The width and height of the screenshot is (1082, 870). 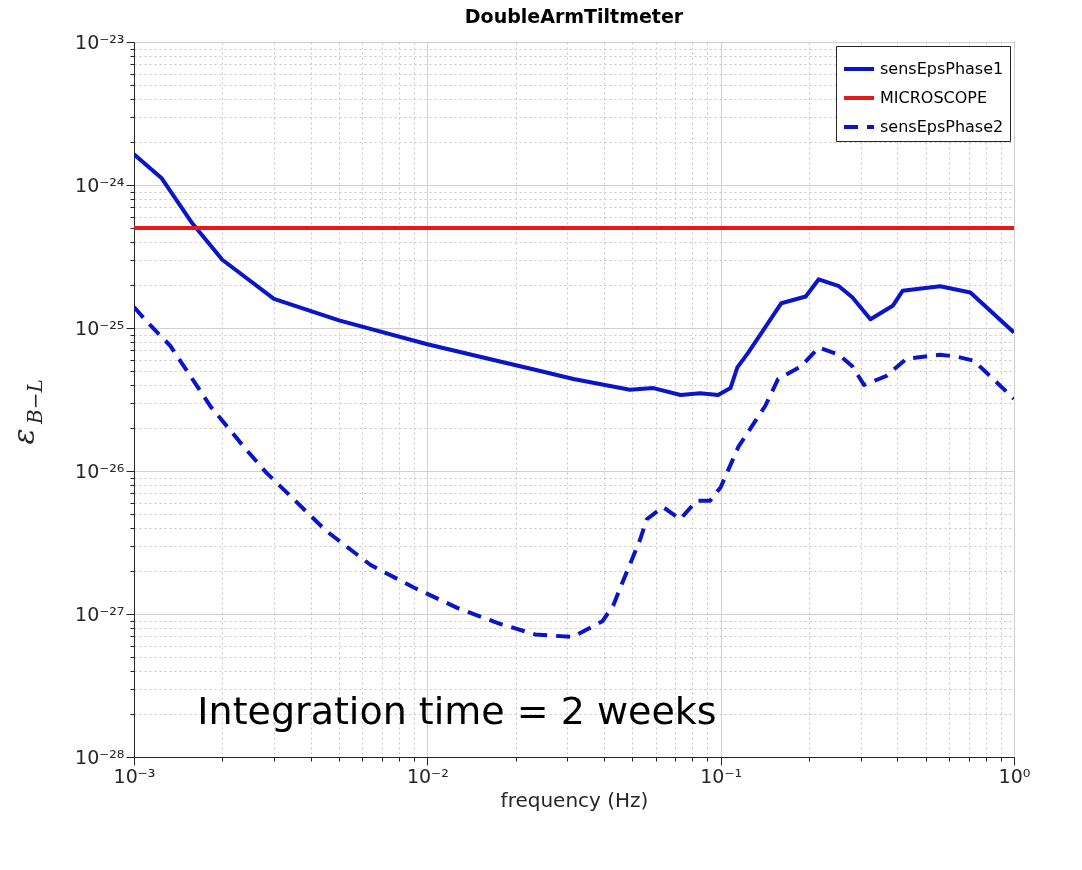 I want to click on x-axis-title: frequency (Hz), so click(x=574, y=799).